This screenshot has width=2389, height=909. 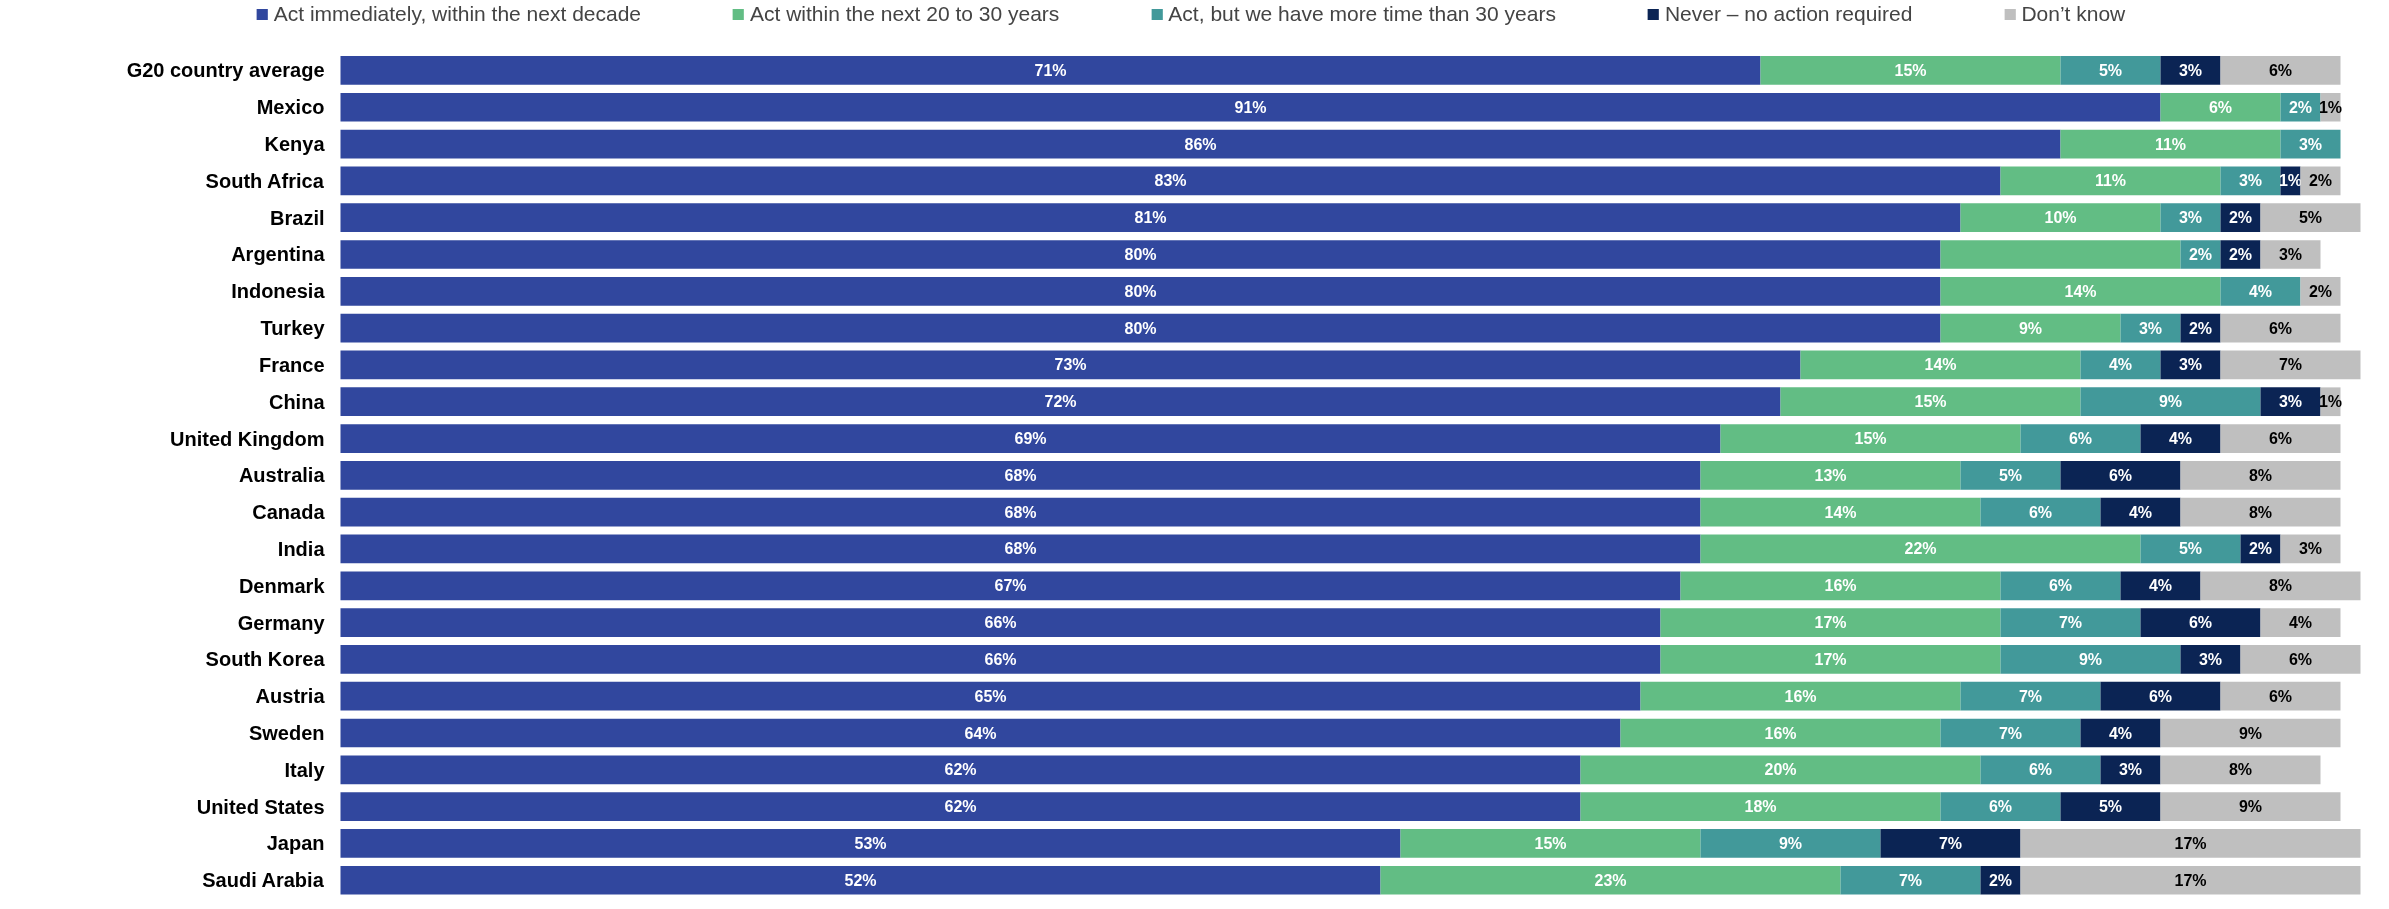 I want to click on y-tick-label: Indonesia, so click(x=278, y=291).